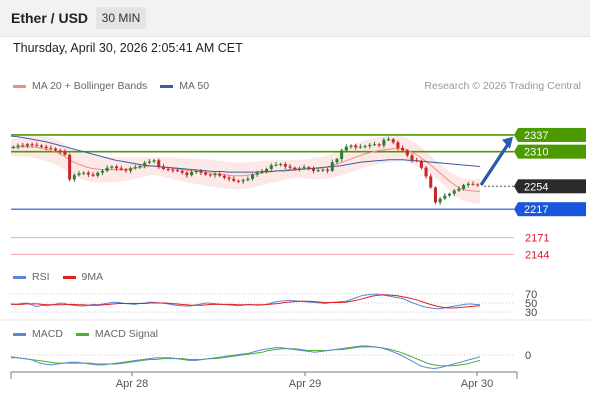 Image resolution: width=590 pixels, height=400 pixels. I want to click on price-tag-label: 2254, so click(536, 187).